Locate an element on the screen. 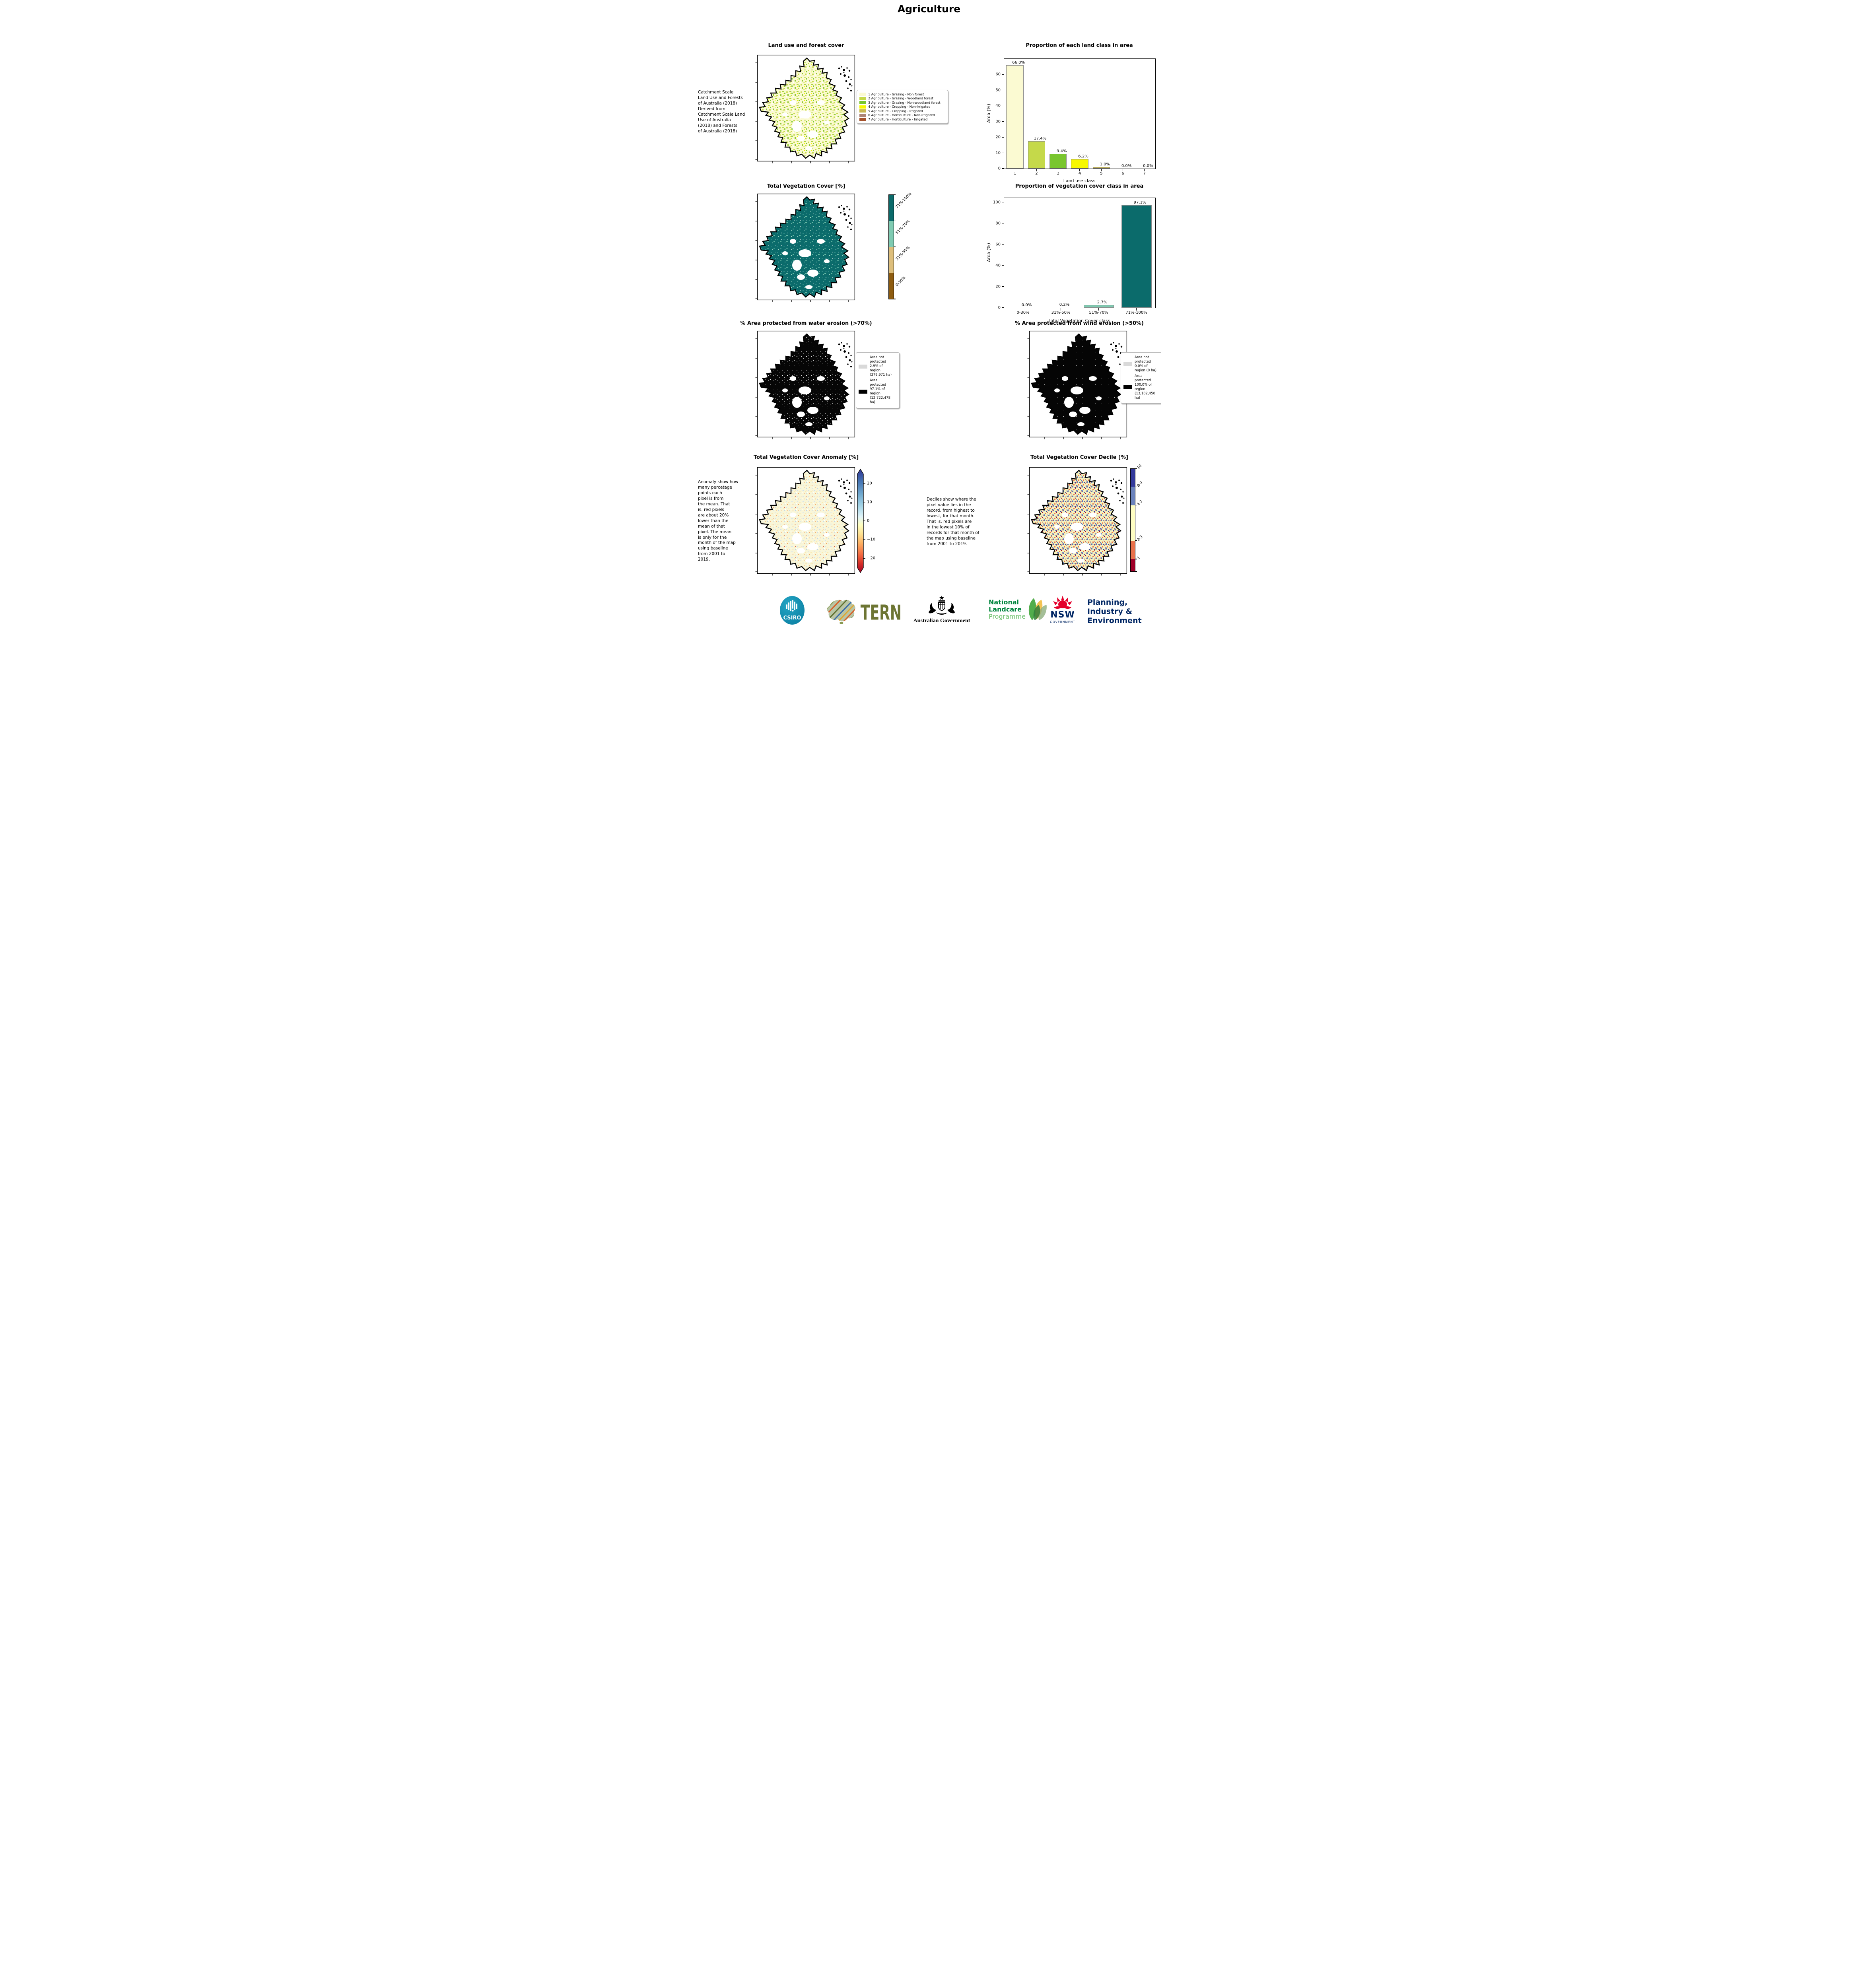 The width and height of the screenshot is (1858, 1988). planning-wordmark: Planning, Industry & Environment is located at coordinates (1123, 611).